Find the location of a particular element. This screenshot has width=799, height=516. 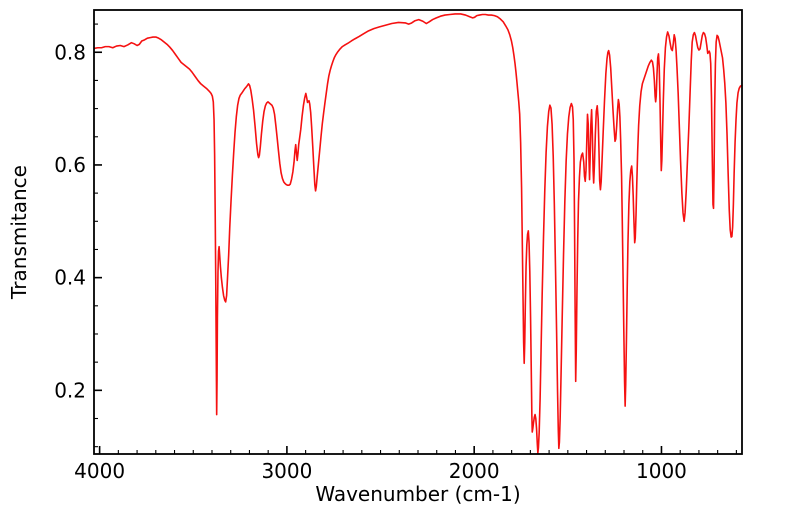

y-tick-label: 0.2 is located at coordinates (70, 390).